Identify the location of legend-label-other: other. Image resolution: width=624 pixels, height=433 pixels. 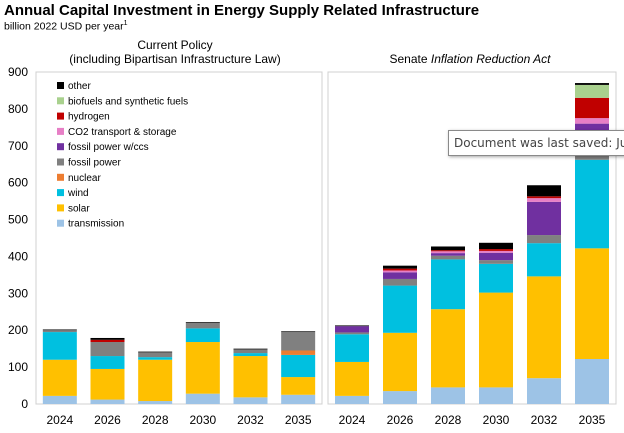
(79, 86).